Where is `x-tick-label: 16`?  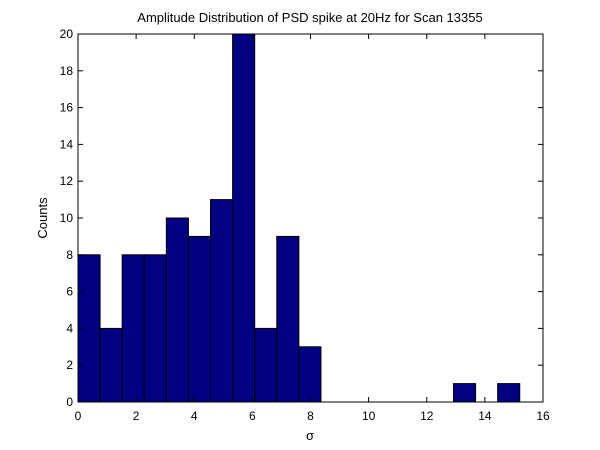 x-tick-label: 16 is located at coordinates (543, 416).